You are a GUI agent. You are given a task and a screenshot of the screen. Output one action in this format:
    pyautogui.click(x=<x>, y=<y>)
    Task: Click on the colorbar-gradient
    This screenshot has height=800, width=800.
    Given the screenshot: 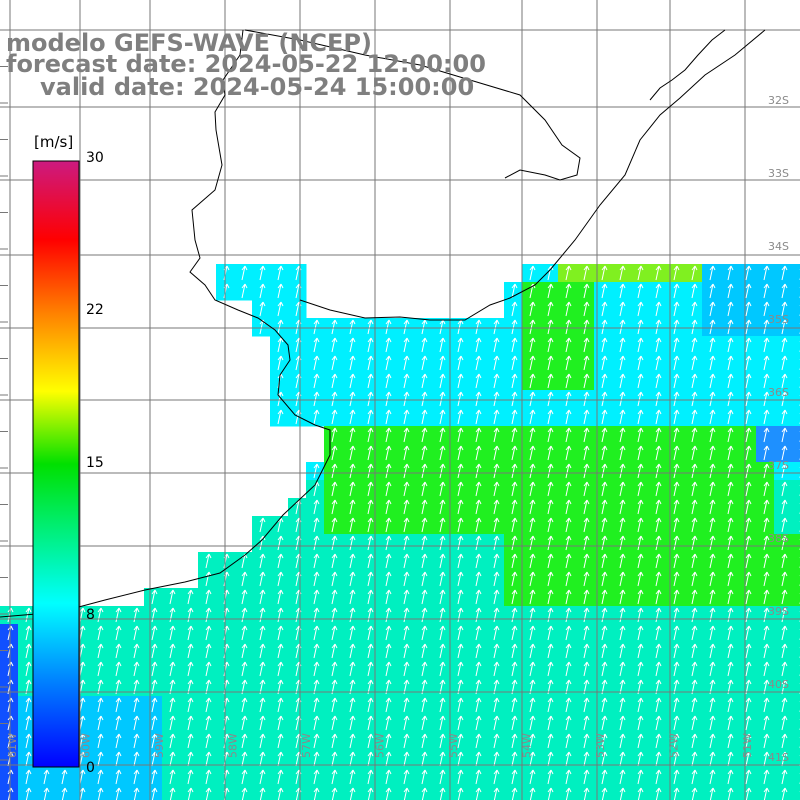 What is the action you would take?
    pyautogui.click(x=56, y=464)
    